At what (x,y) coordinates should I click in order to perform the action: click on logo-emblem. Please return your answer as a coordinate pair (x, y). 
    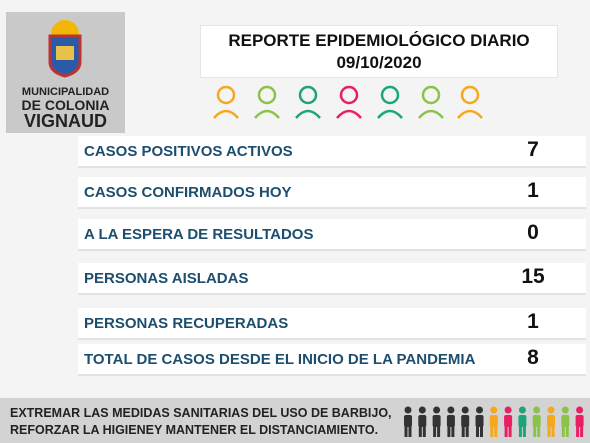
    Looking at the image, I should click on (65, 49).